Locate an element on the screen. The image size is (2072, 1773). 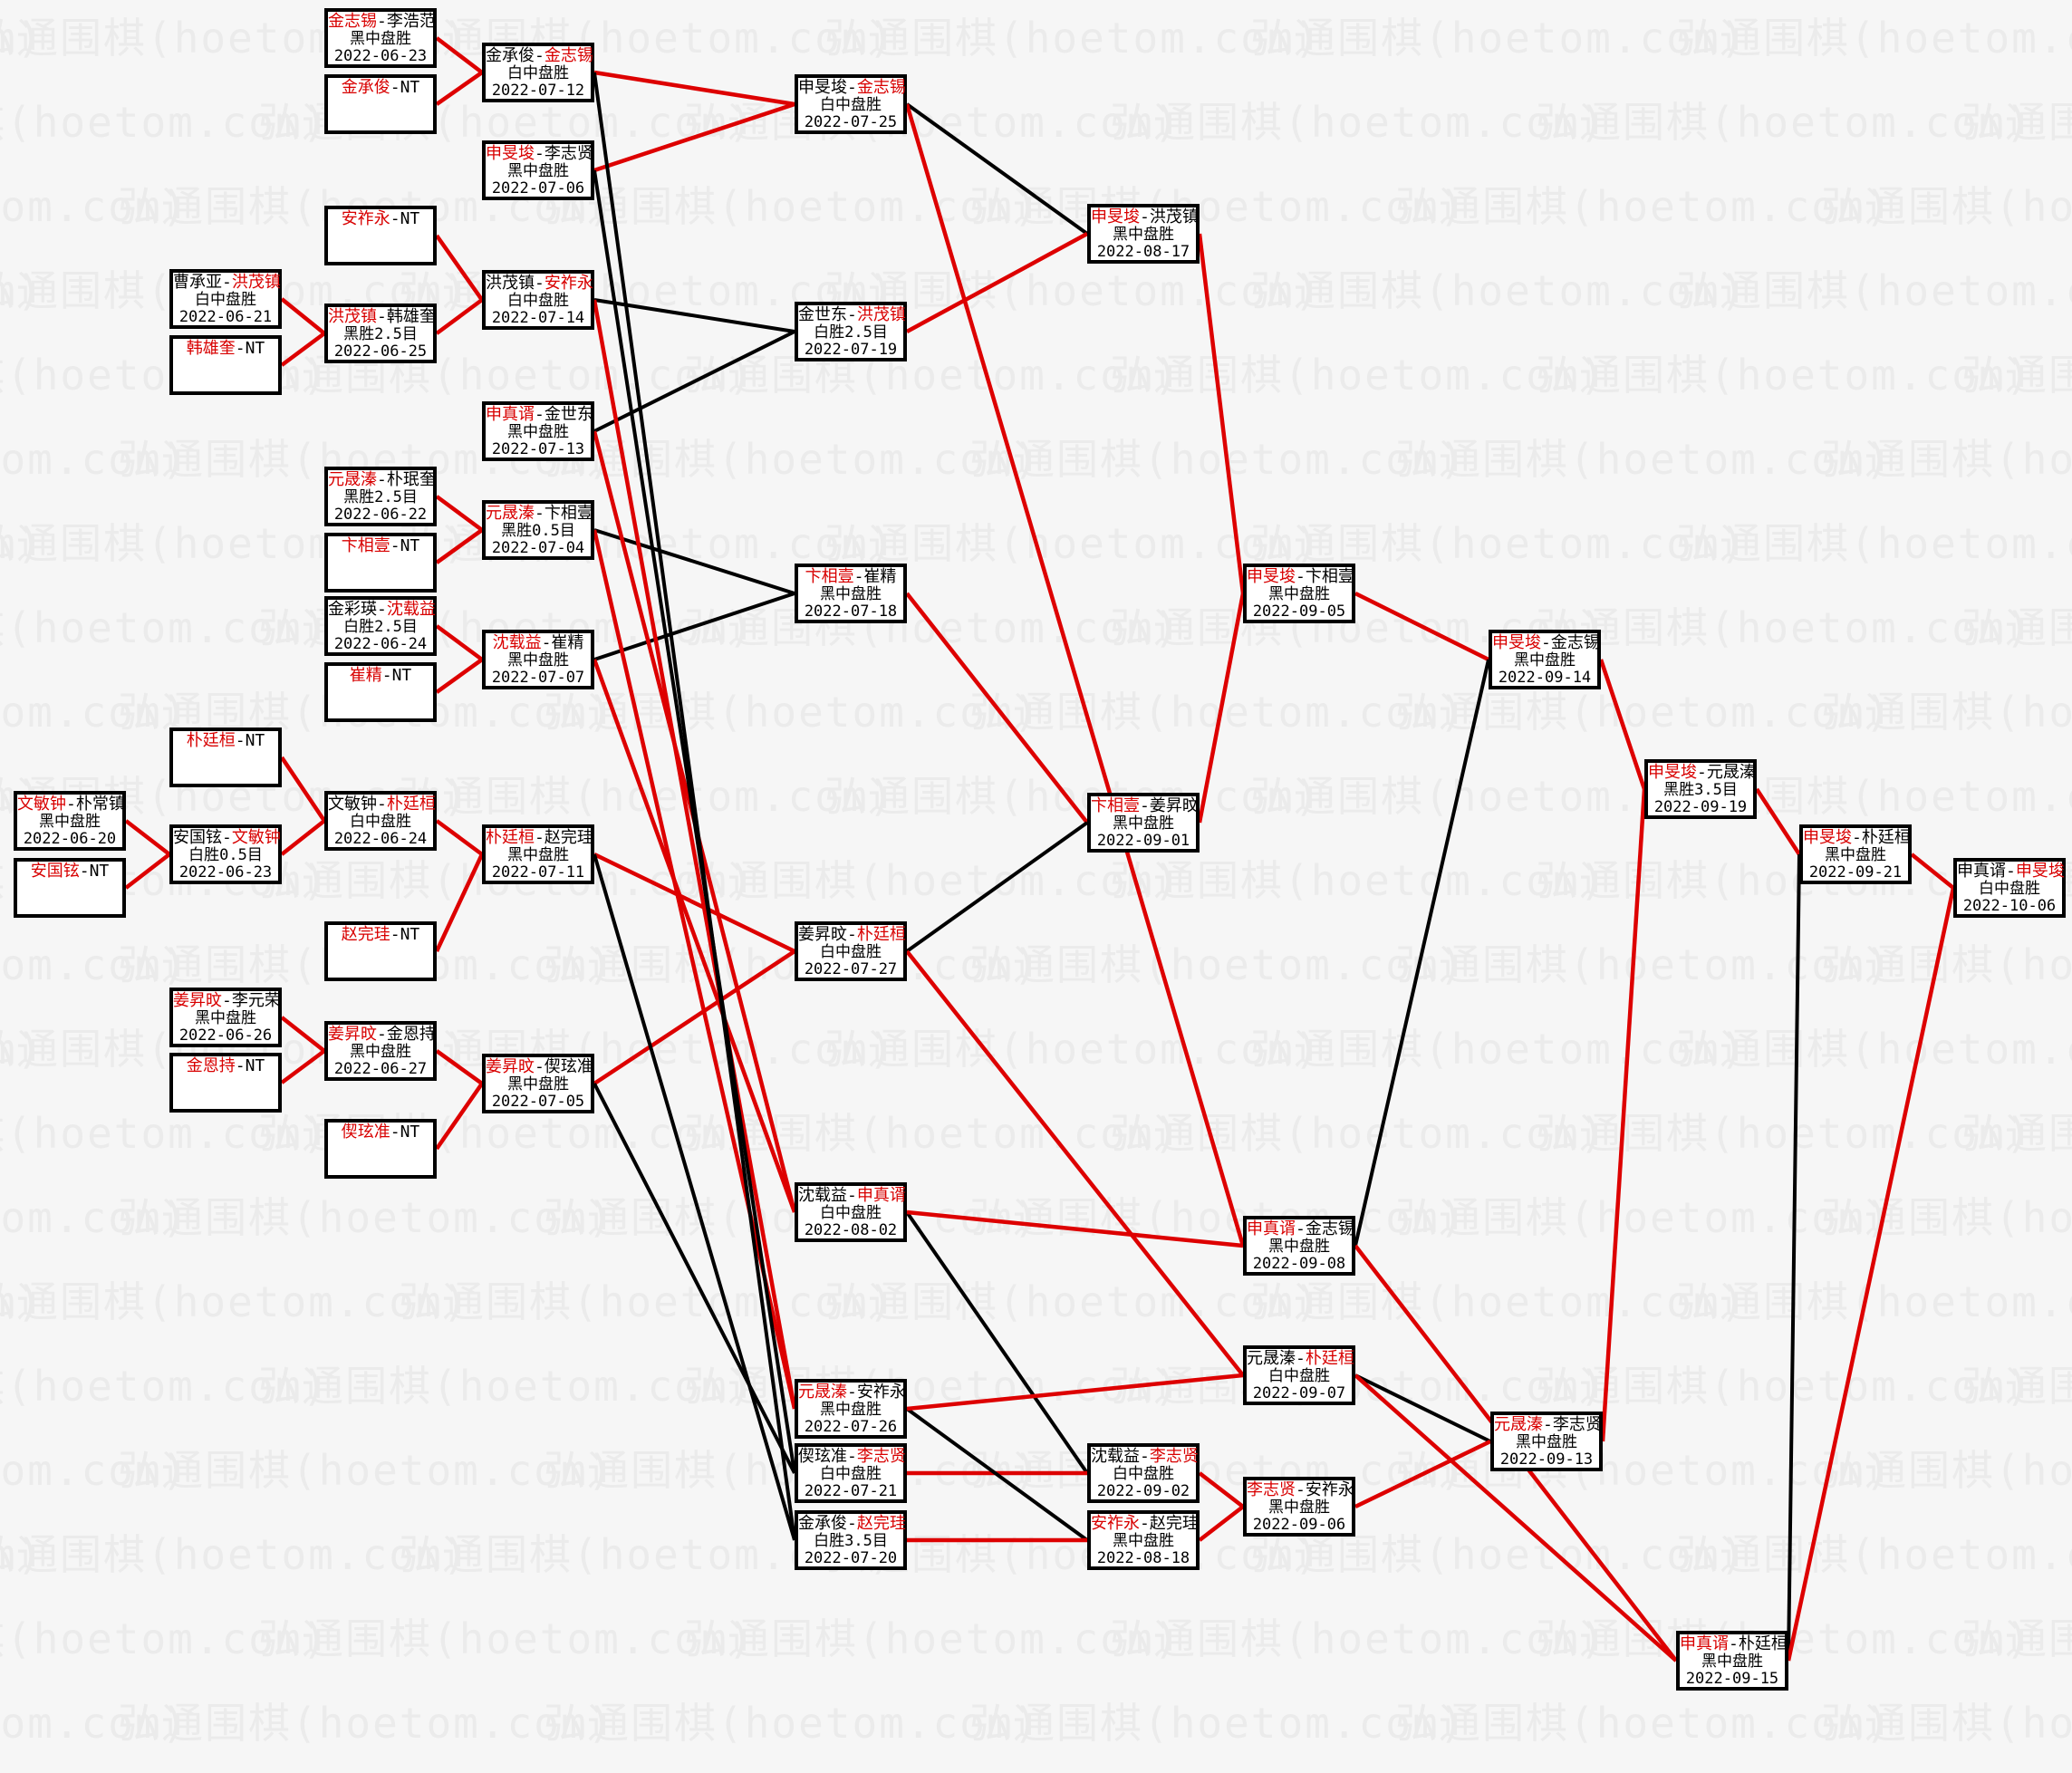
match-box-R1: 申旻埈-洪茂镇 黑中盘胜 2022-08-17 is located at coordinates (1143, 234).